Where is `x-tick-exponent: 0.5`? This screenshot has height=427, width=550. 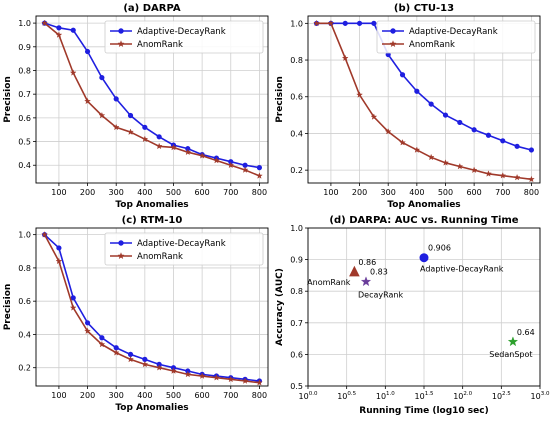
x-tick-exponent: 0.5 is located at coordinates (351, 394).